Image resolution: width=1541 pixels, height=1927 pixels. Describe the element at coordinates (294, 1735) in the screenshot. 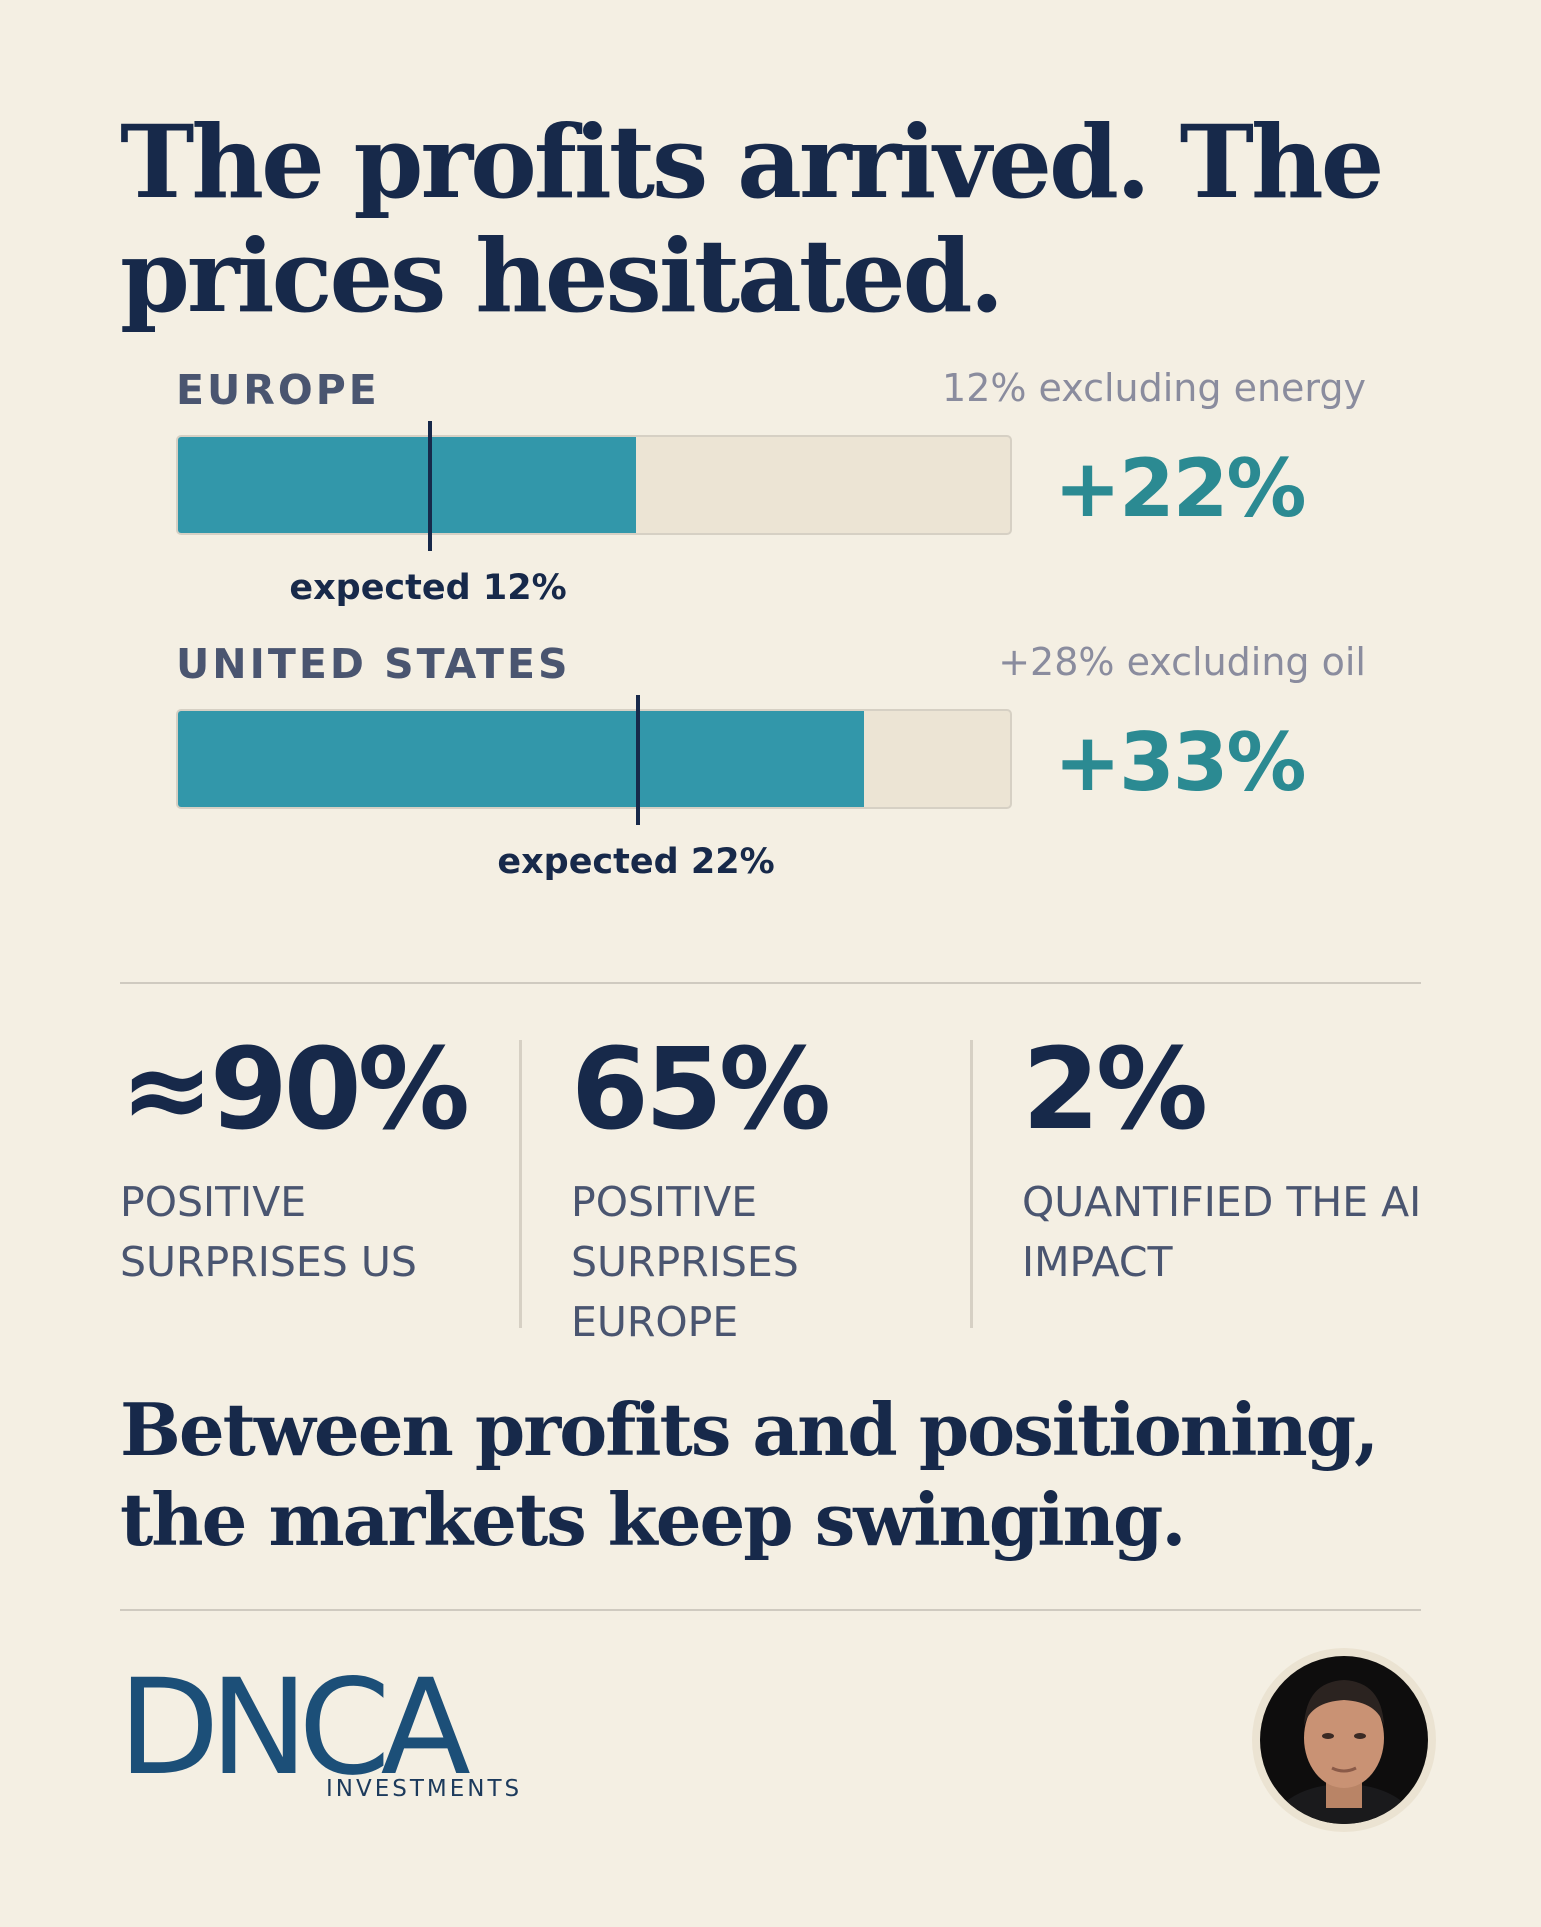

I see `logo-text: DNCA` at that location.